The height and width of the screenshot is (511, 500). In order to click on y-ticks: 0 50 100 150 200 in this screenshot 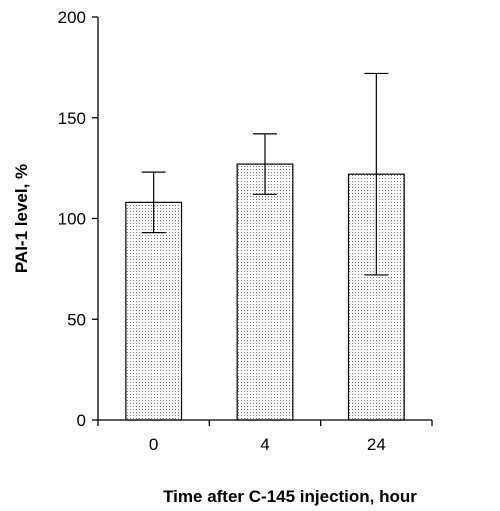, I will do `click(78, 219)`.